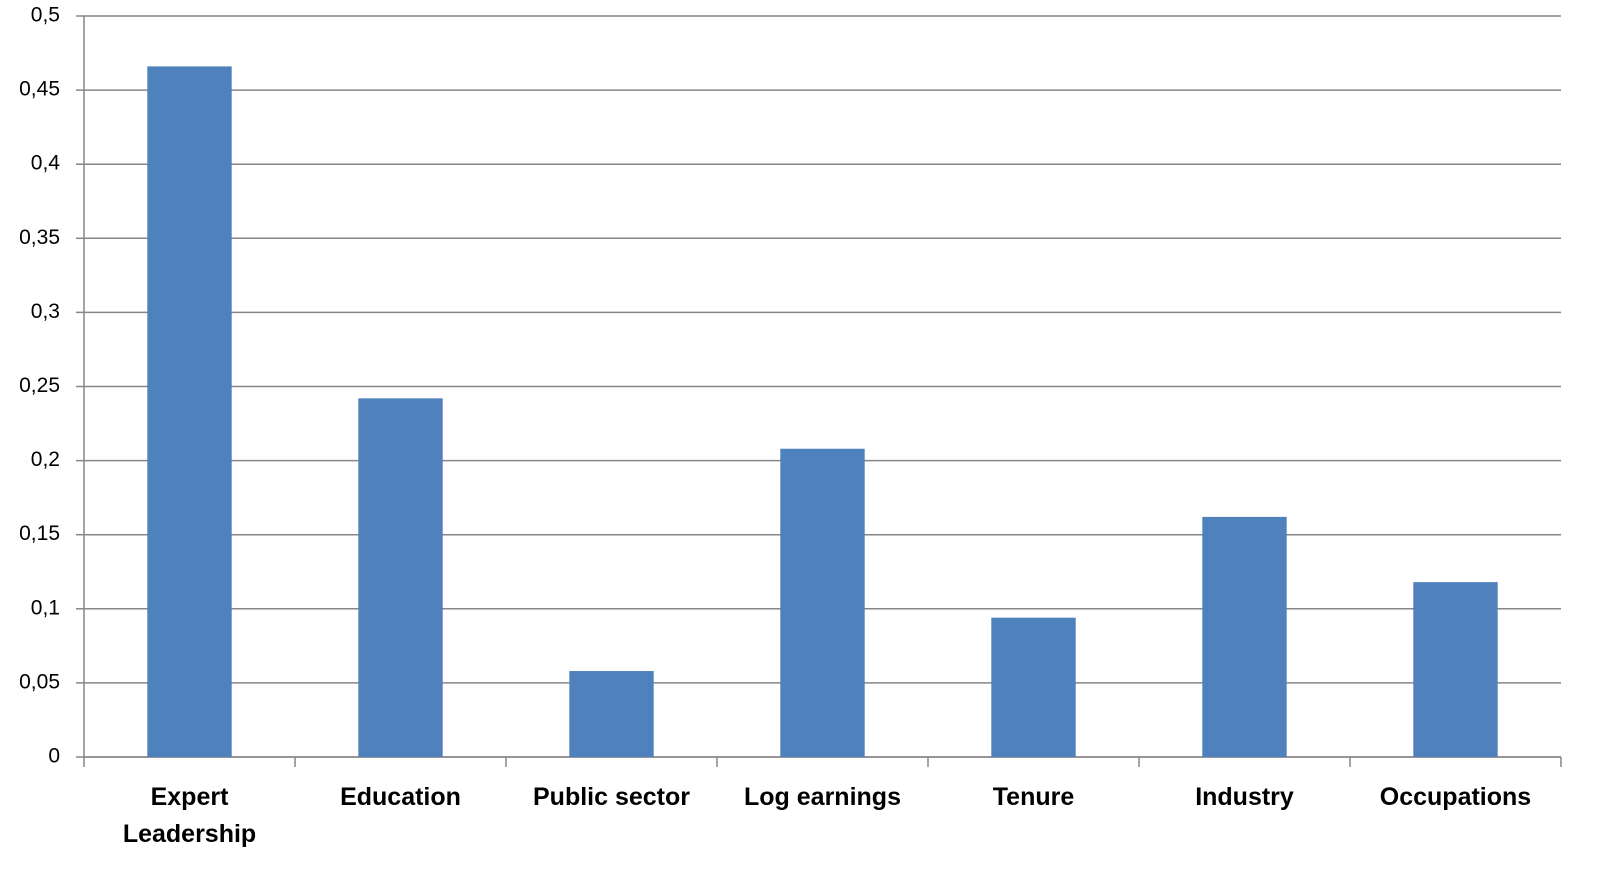 The width and height of the screenshot is (1619, 879). Describe the element at coordinates (1455, 797) in the screenshot. I see `x-tick-label: Occupations` at that location.